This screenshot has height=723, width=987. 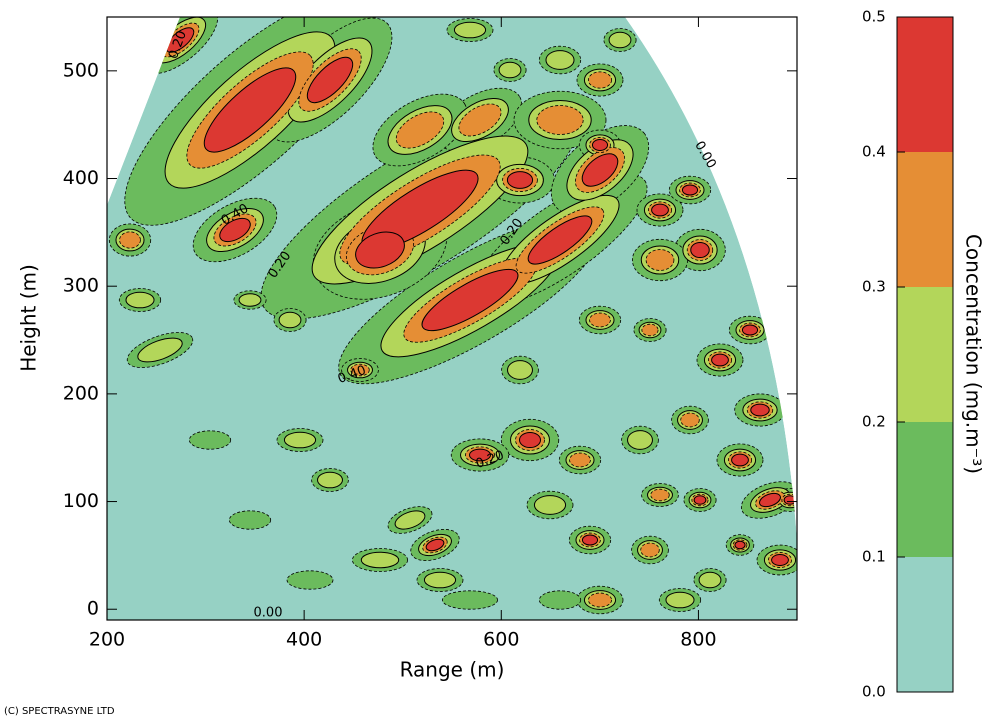 I want to click on x-tick-label: 200, so click(x=107, y=640).